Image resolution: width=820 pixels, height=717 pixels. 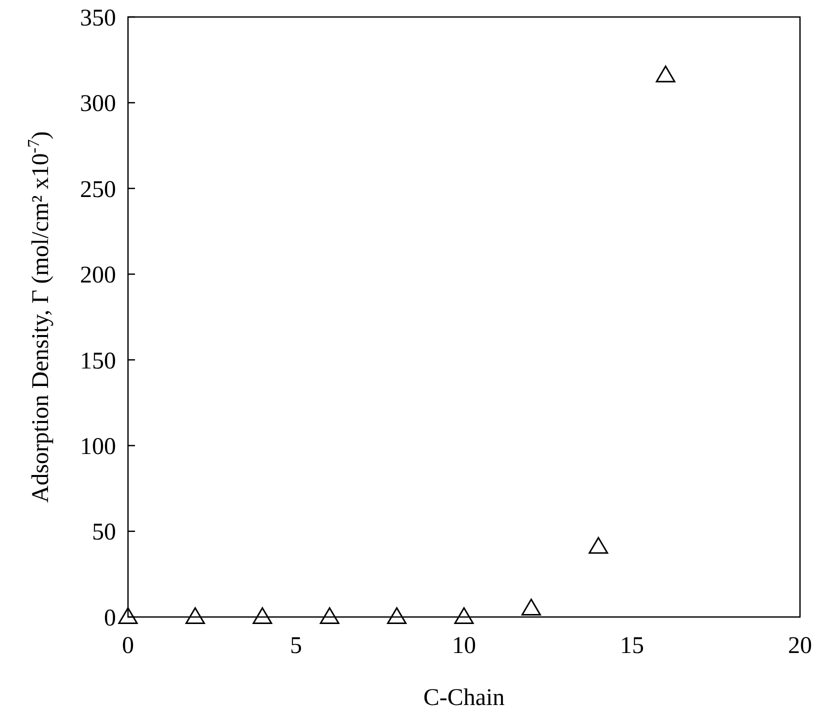 I want to click on y-tick-label: 150, so click(x=98, y=361).